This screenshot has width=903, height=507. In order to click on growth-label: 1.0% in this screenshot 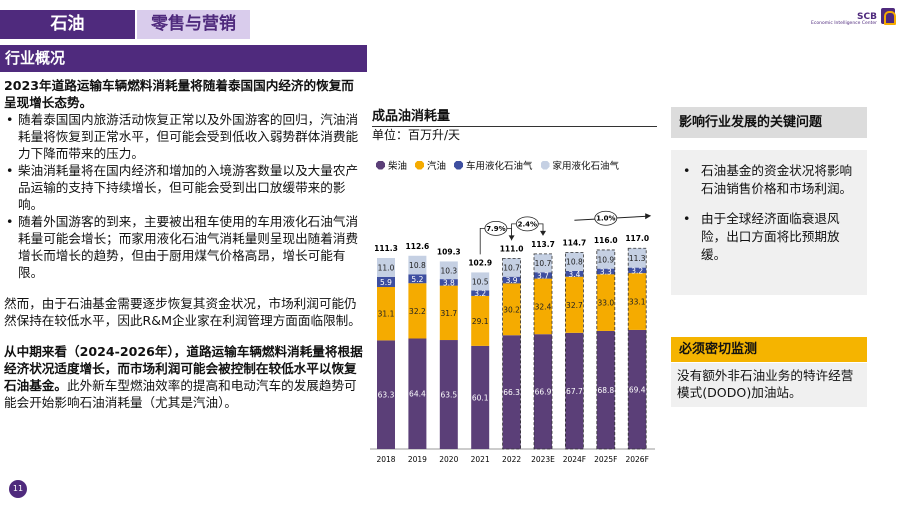, I will do `click(605, 219)`.